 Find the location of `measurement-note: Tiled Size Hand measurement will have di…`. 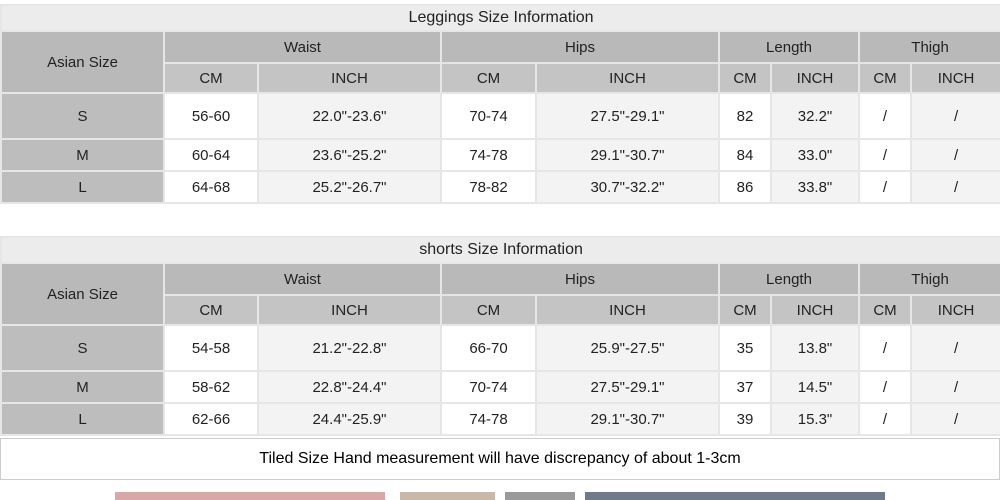

measurement-note: Tiled Size Hand measurement will have di… is located at coordinates (500, 459).